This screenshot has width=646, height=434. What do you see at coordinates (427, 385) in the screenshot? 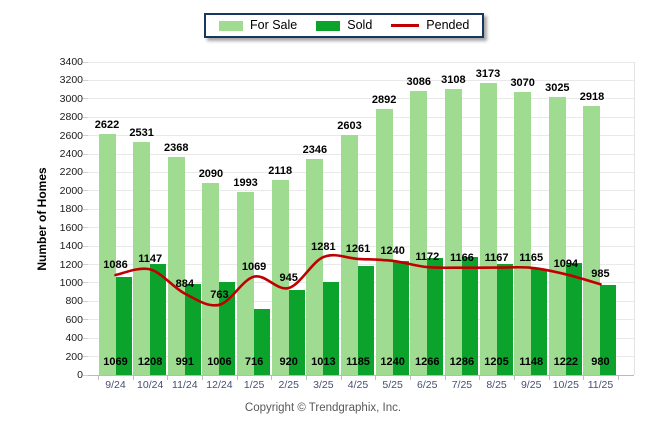
I see `x-tick-label: 6/25` at bounding box center [427, 385].